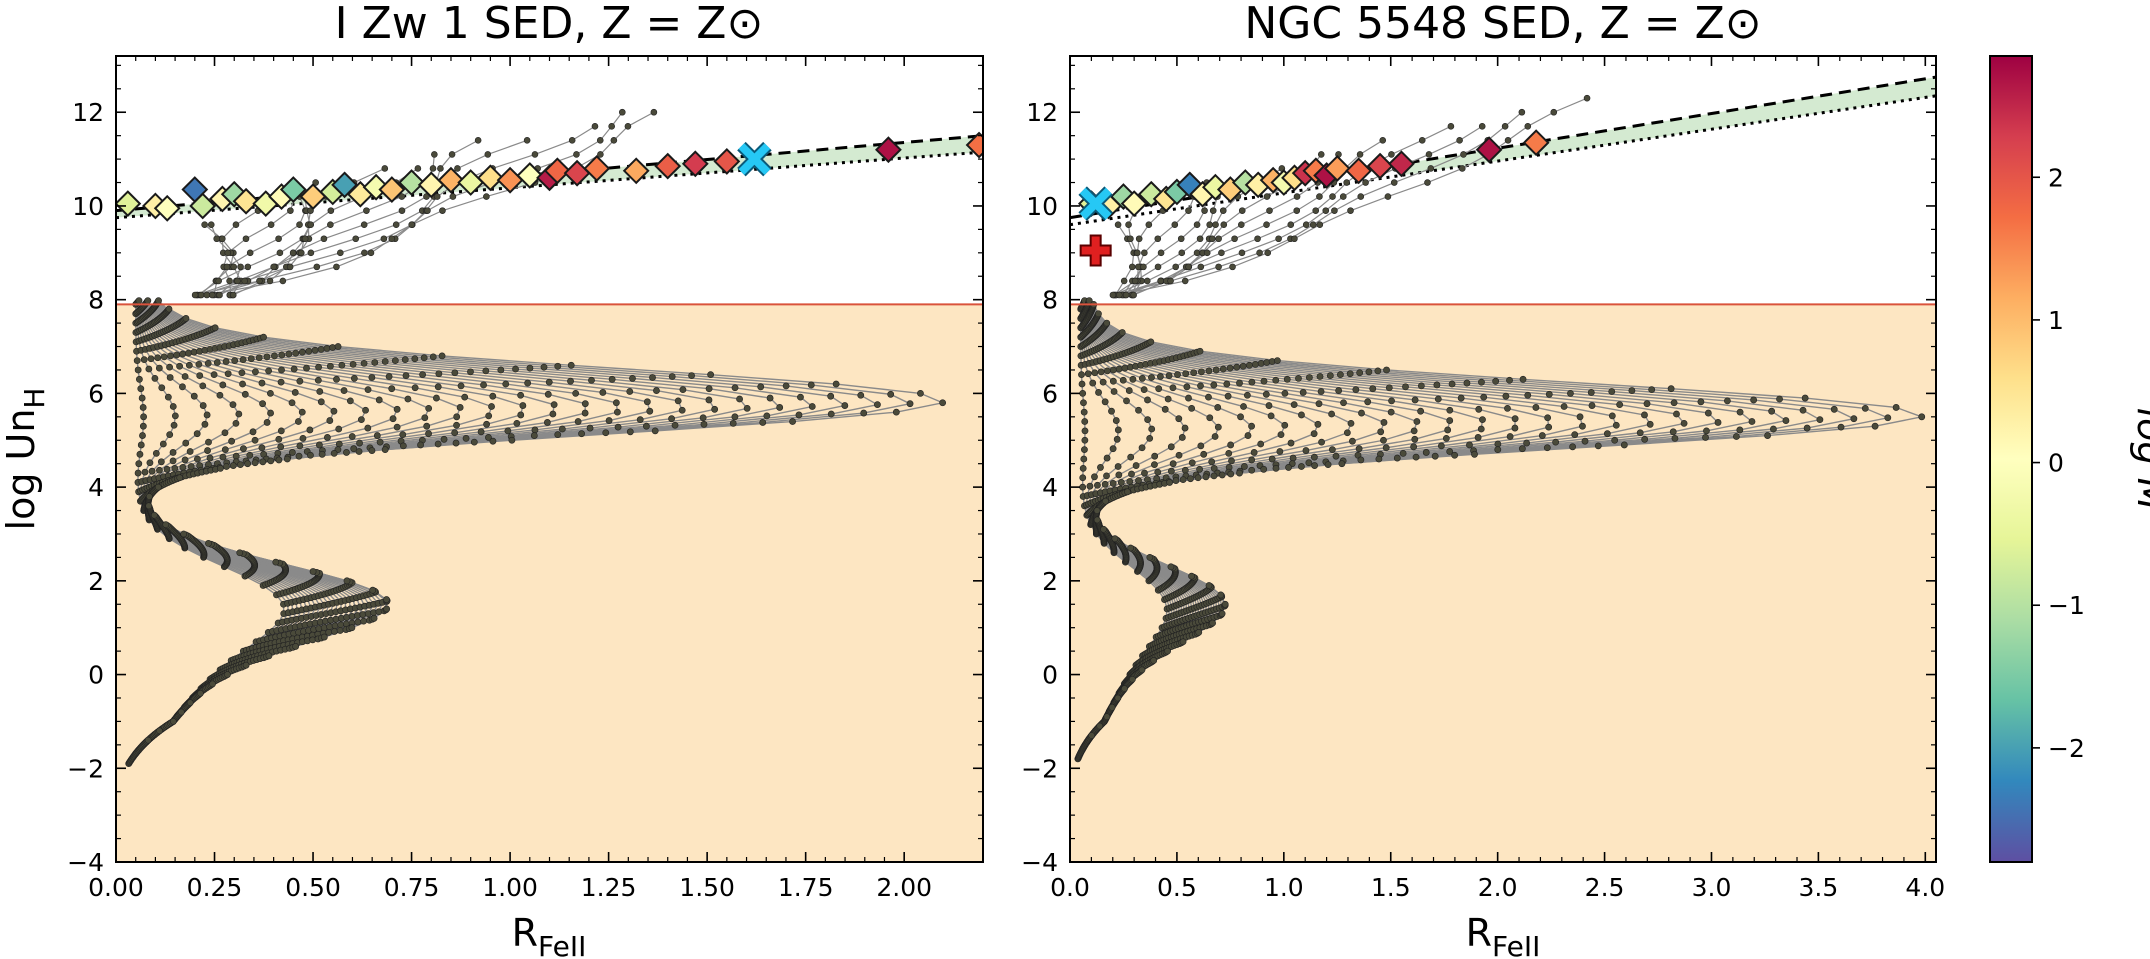 This screenshot has height=959, width=2150. What do you see at coordinates (25, 459) in the screenshot?
I see `y-axis-label: log UnH` at bounding box center [25, 459].